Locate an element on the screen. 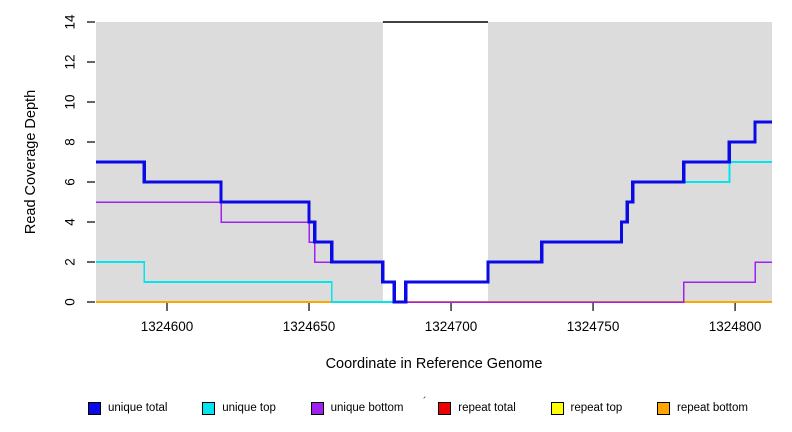 Image resolution: width=792 pixels, height=432 pixels. legend-label: repeat bottom is located at coordinates (712, 407).